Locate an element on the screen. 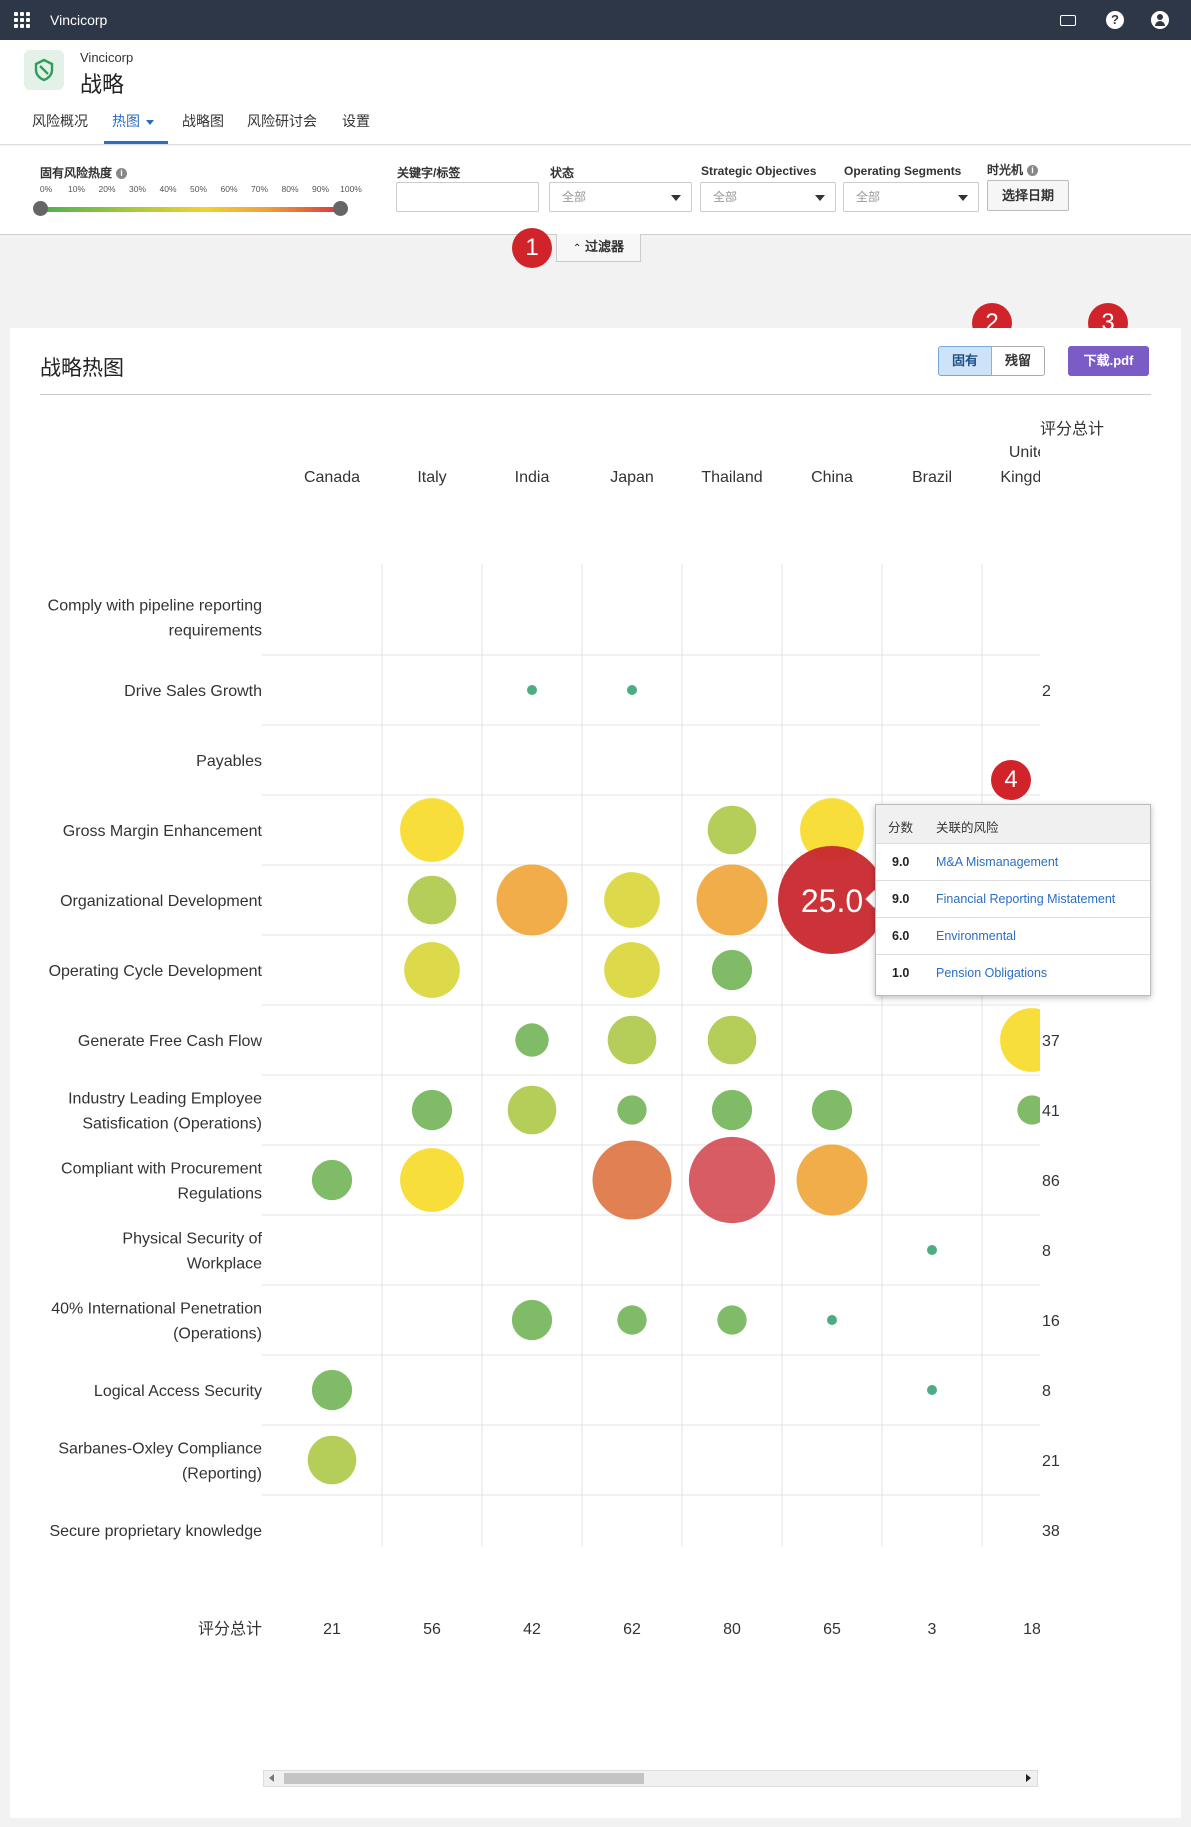  status-select: 全部 is located at coordinates (620, 197).